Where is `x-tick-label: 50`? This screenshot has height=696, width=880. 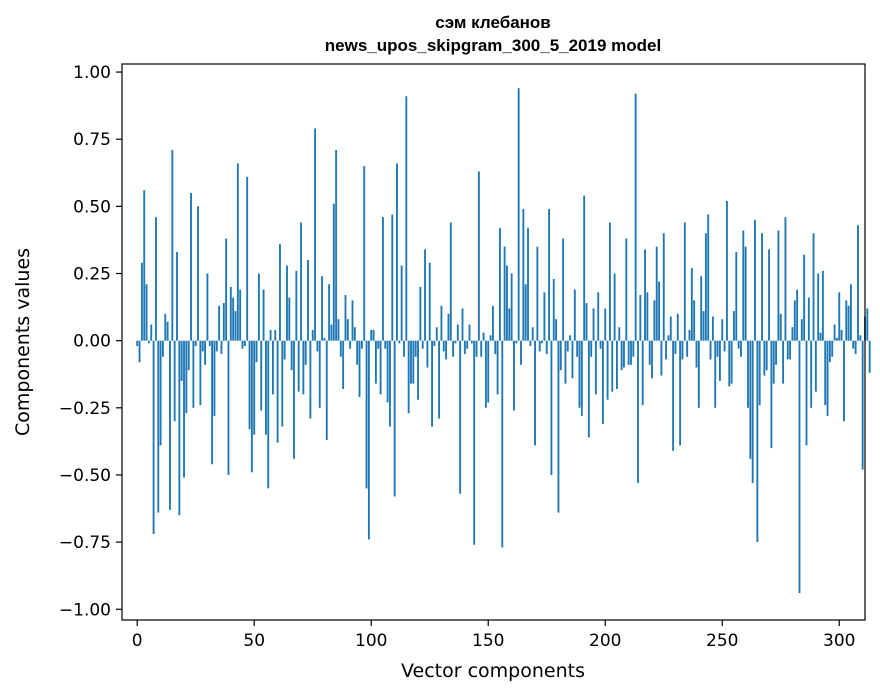 x-tick-label: 50 is located at coordinates (254, 641).